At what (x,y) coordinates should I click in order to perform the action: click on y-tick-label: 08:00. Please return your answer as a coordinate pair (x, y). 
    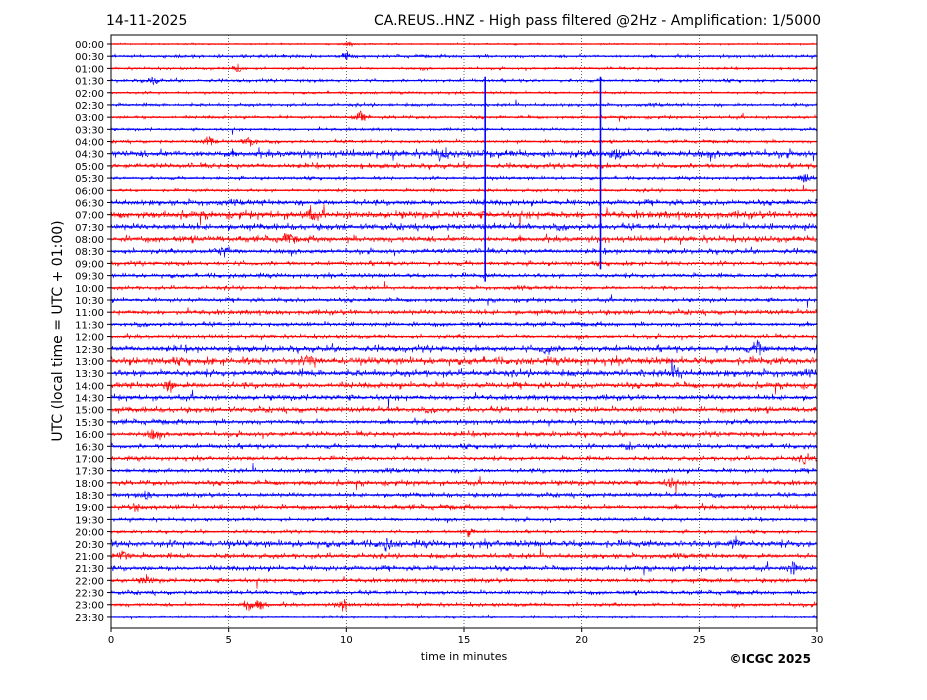
    Looking at the image, I should click on (89, 240).